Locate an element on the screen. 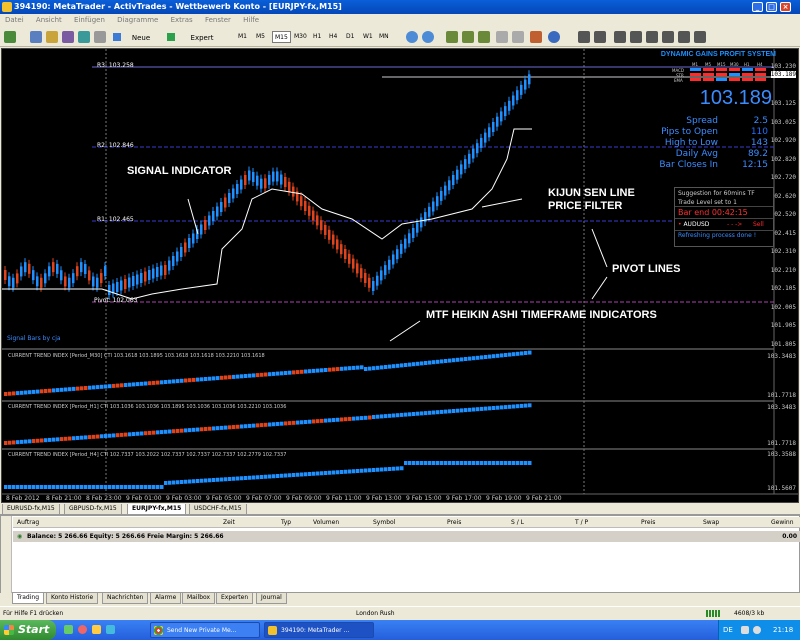 This screenshot has width=800, height=640. tf-h1: H1 is located at coordinates (317, 36).